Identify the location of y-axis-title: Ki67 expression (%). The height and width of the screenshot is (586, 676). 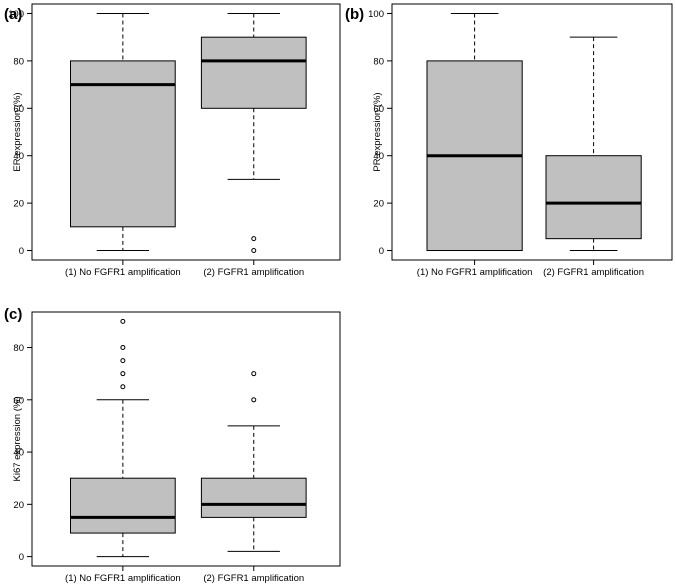
(17, 438).